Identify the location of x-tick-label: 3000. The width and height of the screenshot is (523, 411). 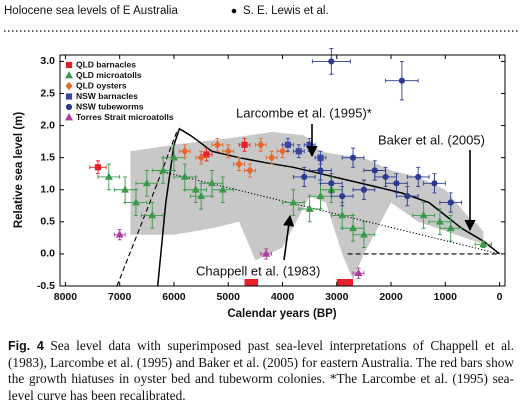
(337, 297).